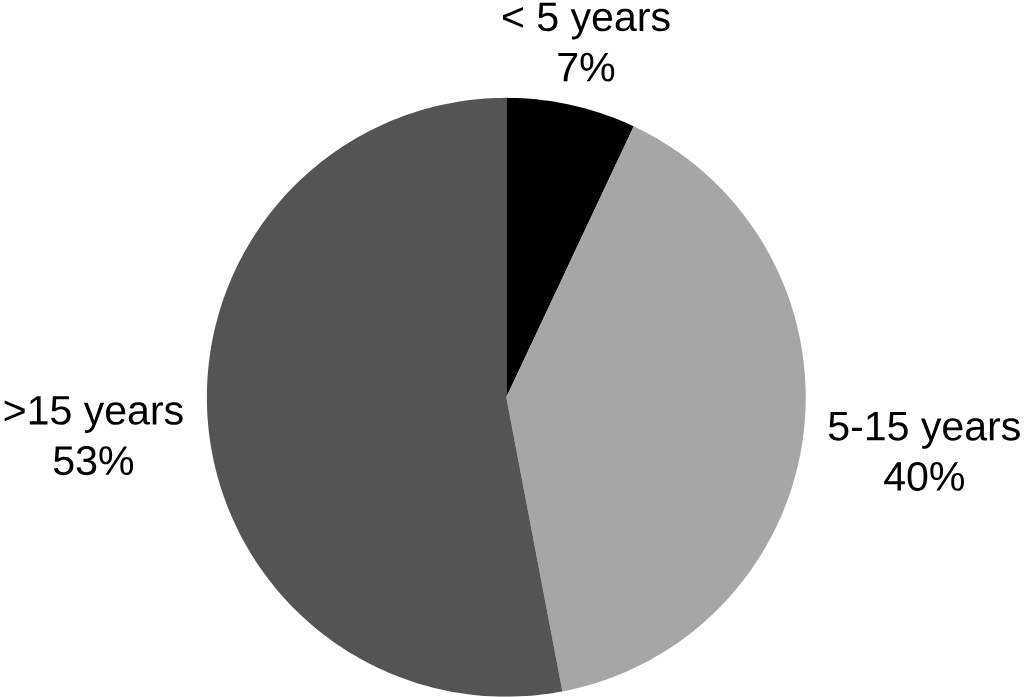 This screenshot has height=697, width=1024. What do you see at coordinates (924, 477) in the screenshot?
I see `data-label: 40%` at bounding box center [924, 477].